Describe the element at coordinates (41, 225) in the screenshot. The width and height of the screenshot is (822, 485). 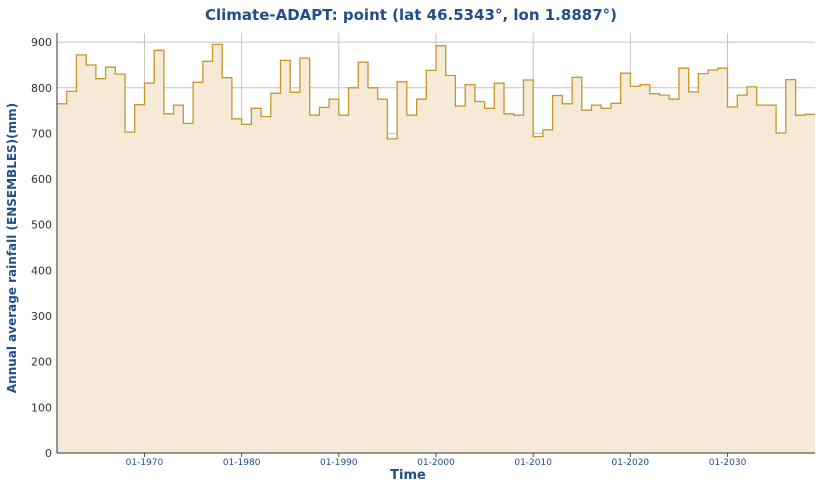
I see `y-tick-label: 500` at that location.